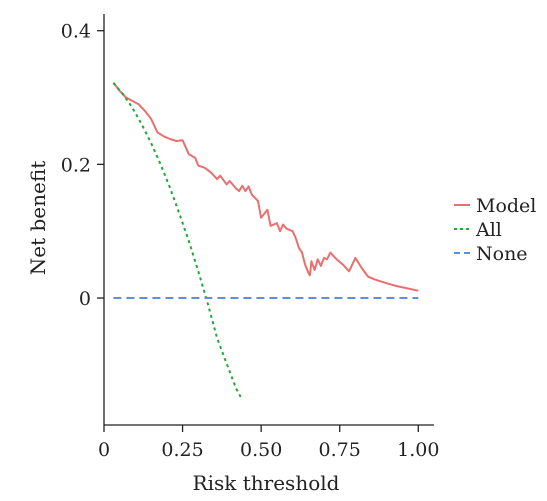 Image resolution: width=547 pixels, height=501 pixels. Describe the element at coordinates (182, 450) in the screenshot. I see `x-tick-label: 0.25` at that location.